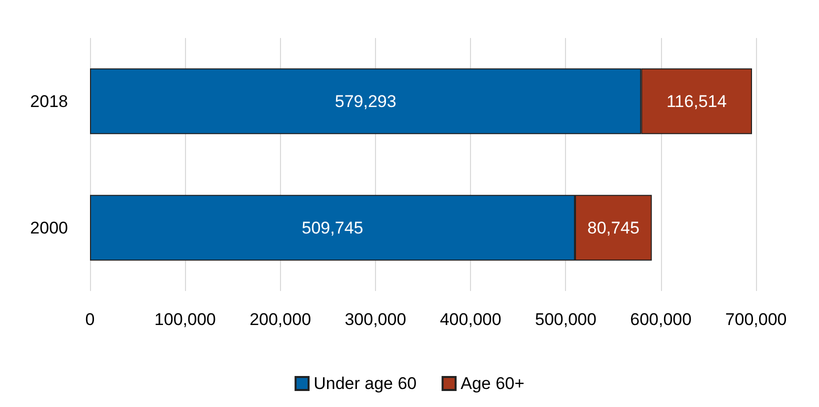 This screenshot has height=407, width=819. I want to click on legend-label: Under age 60, so click(365, 383).